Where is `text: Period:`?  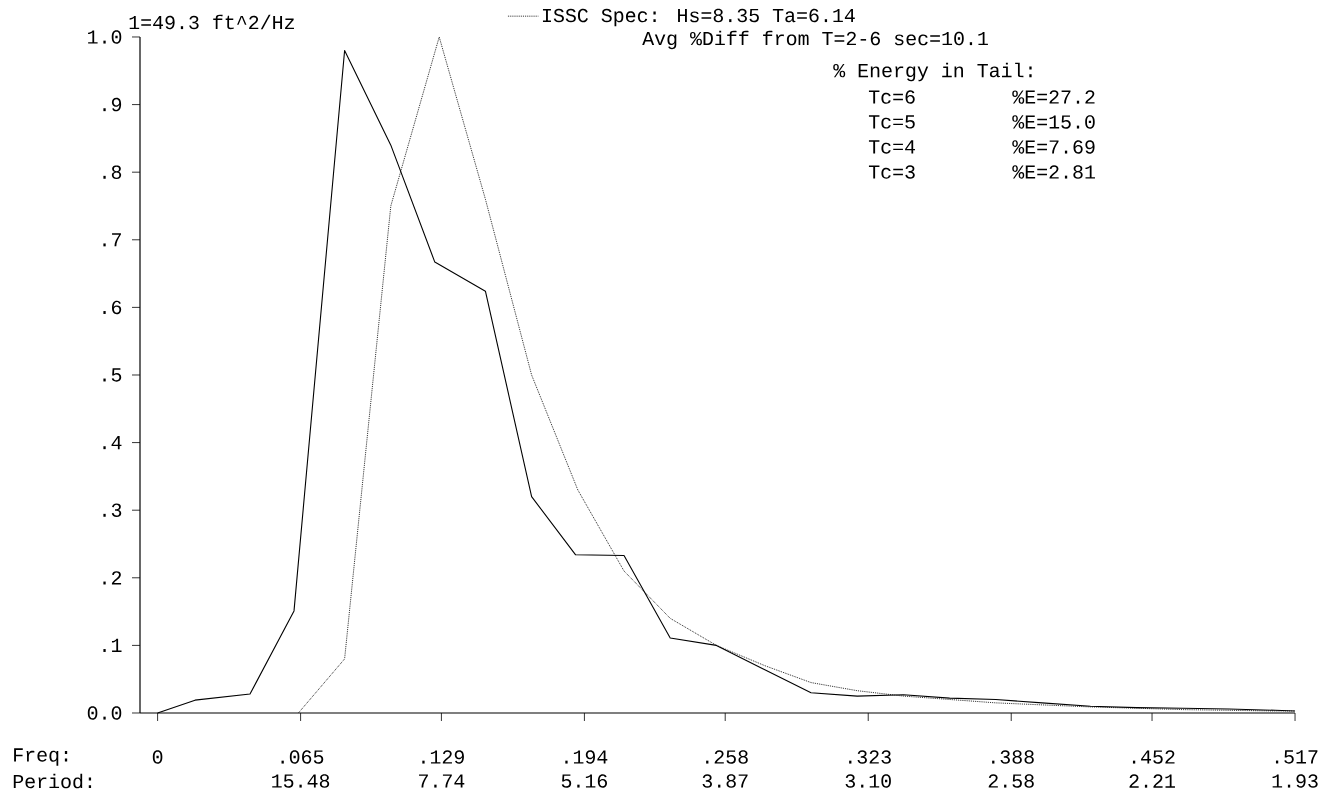 text: Period: is located at coordinates (52, 781).